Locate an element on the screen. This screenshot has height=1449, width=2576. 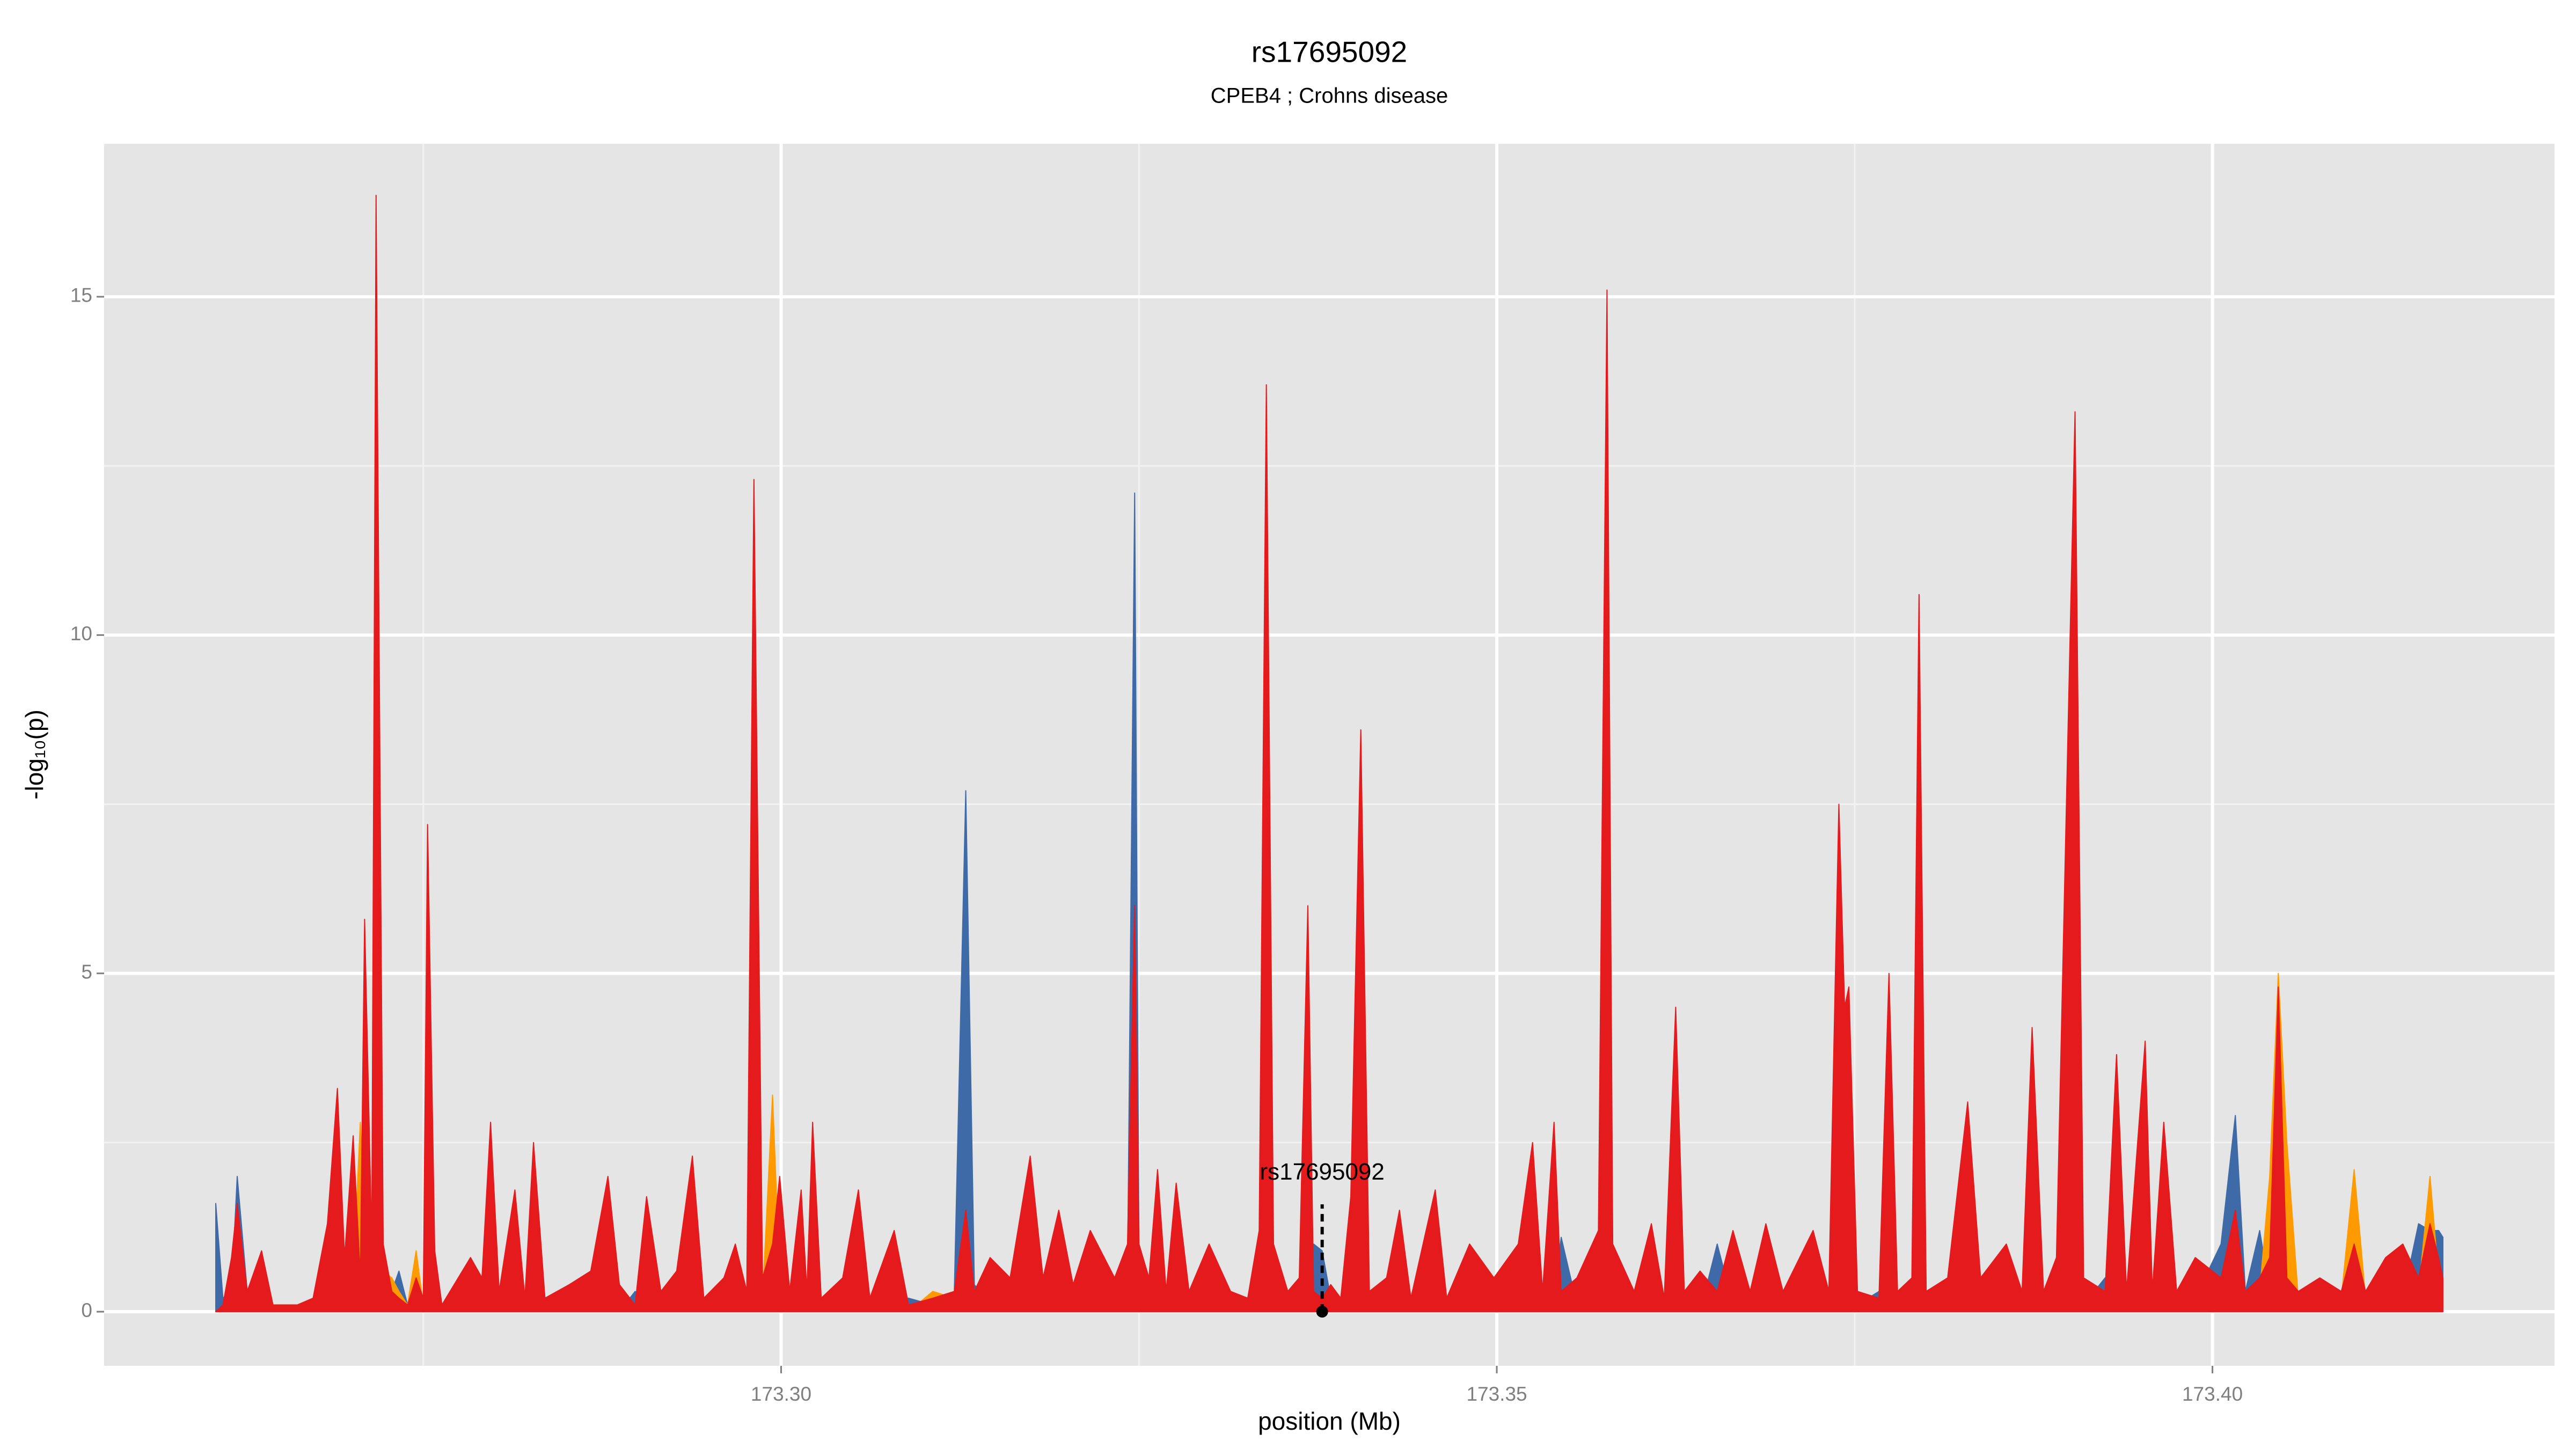
y-tick-label: 5 is located at coordinates (86, 972).